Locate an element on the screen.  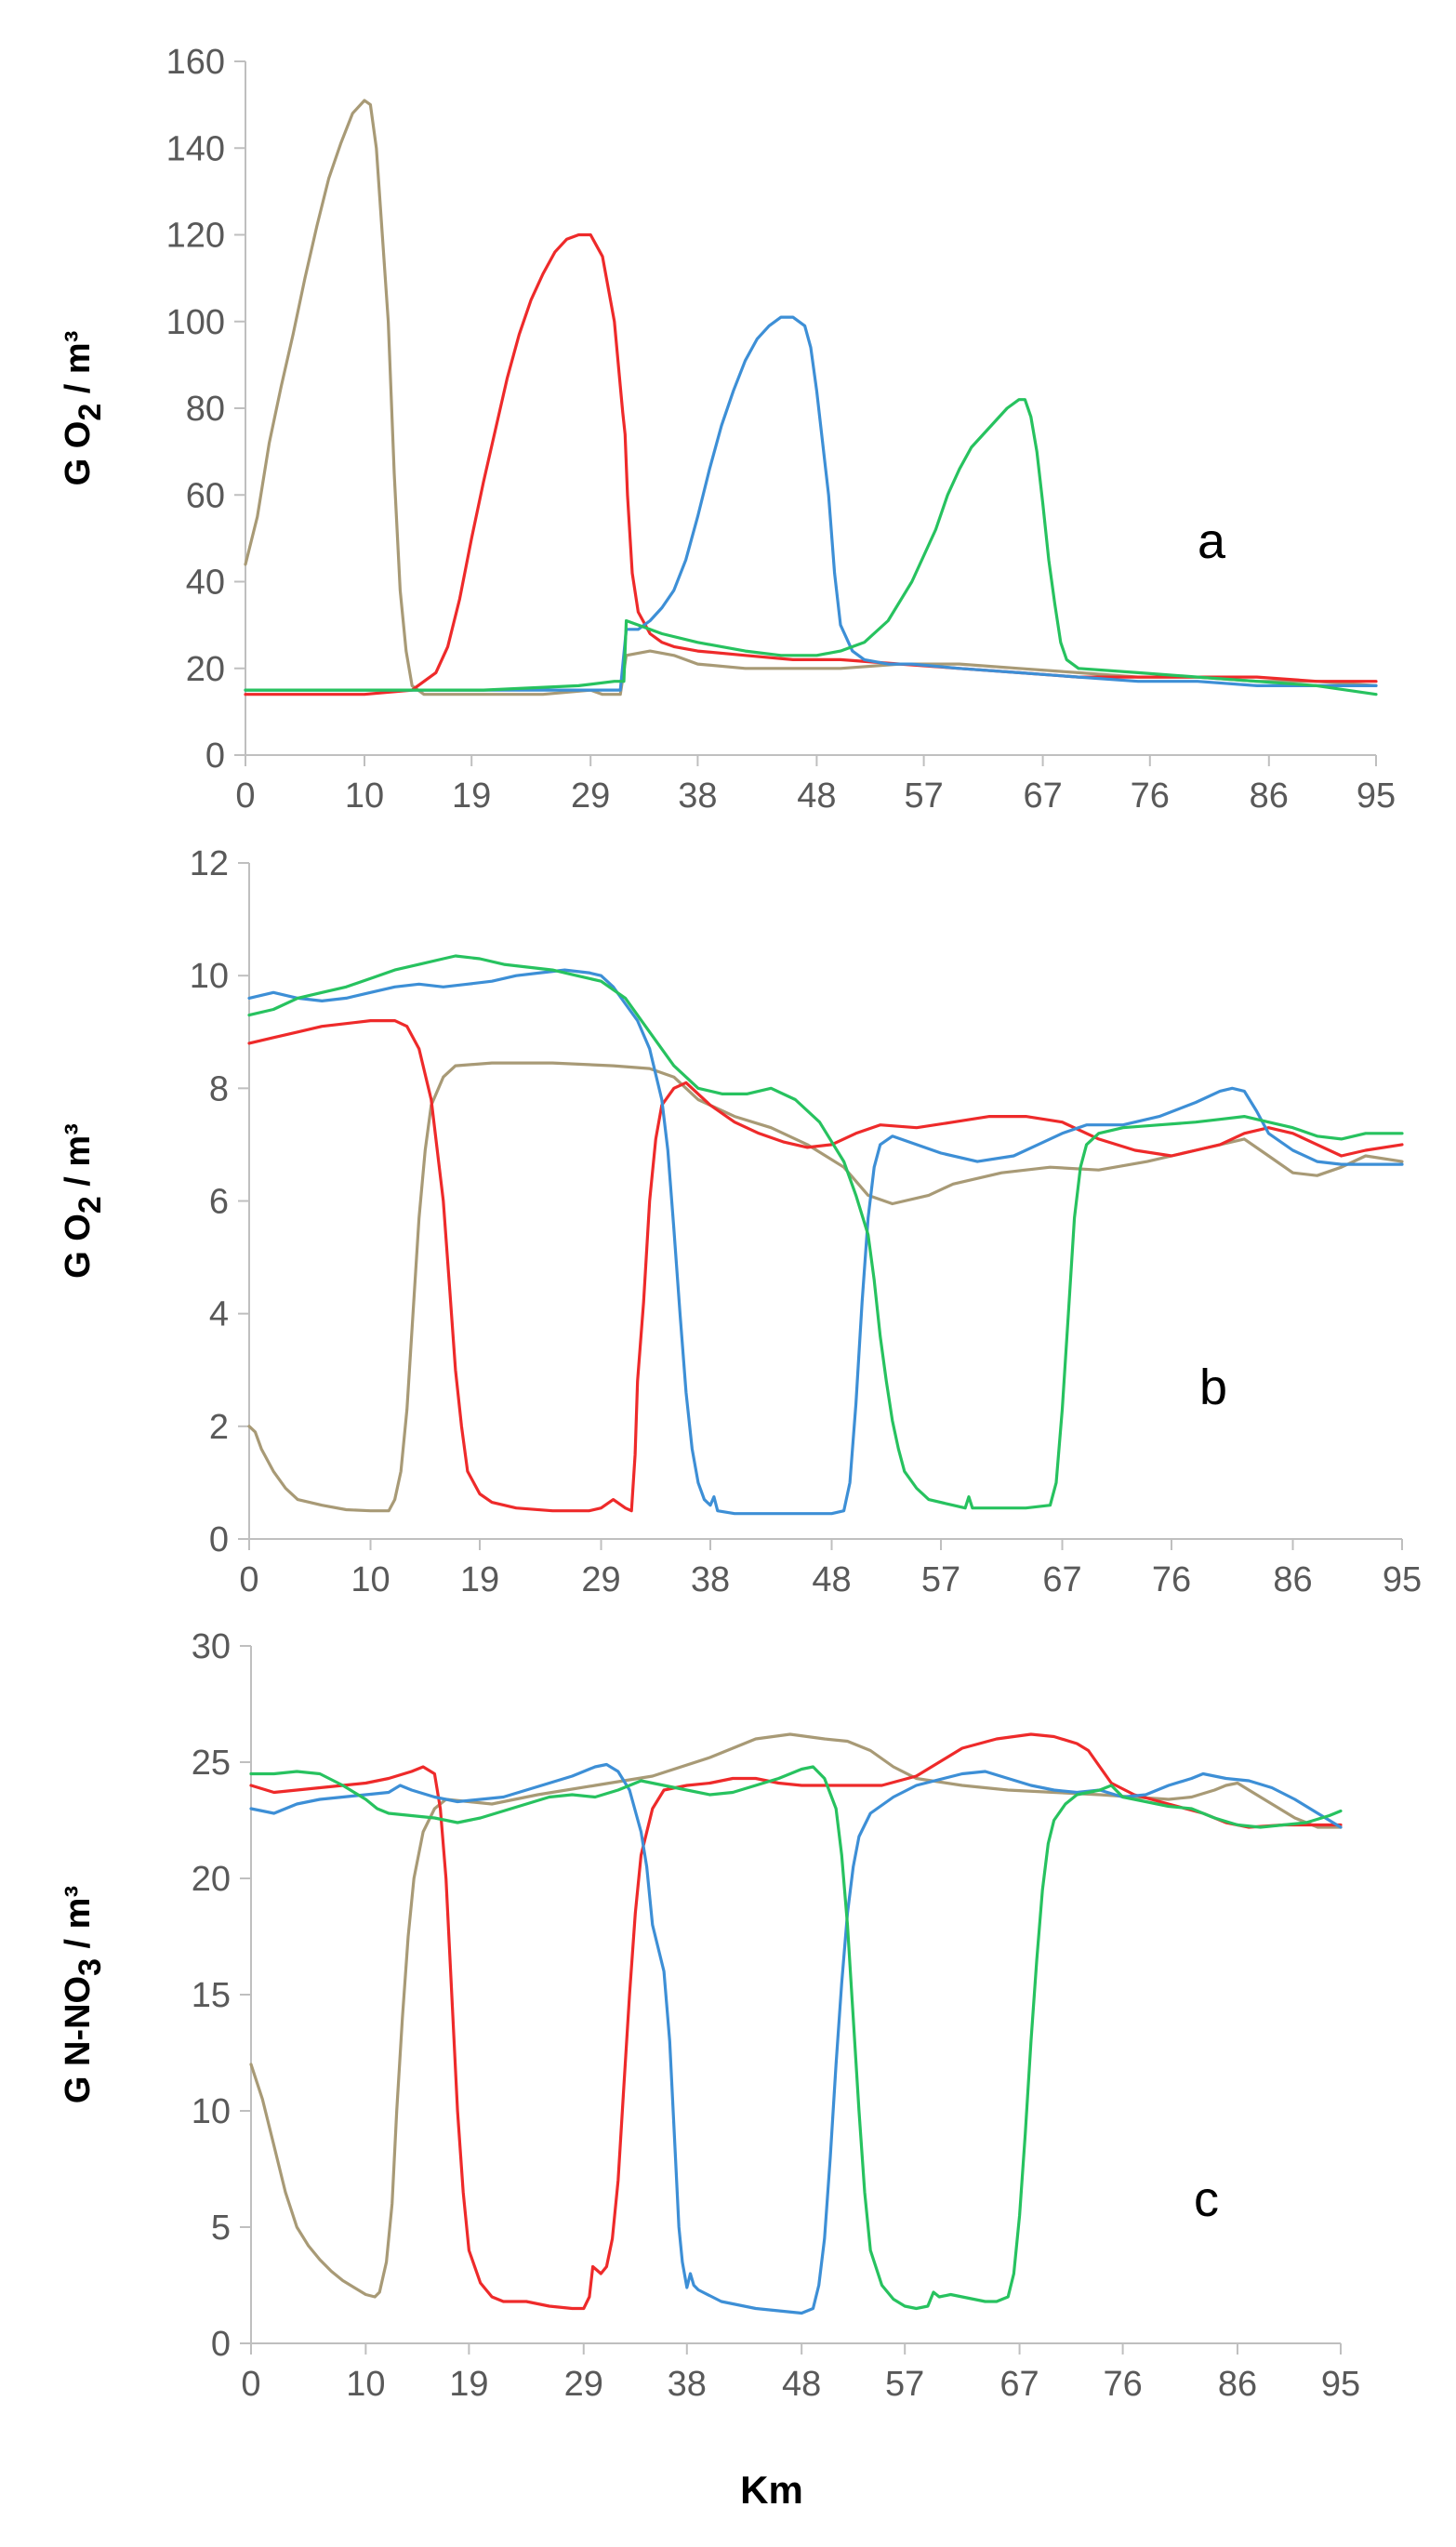
y-tick-label: 8 is located at coordinates (219, 1088).